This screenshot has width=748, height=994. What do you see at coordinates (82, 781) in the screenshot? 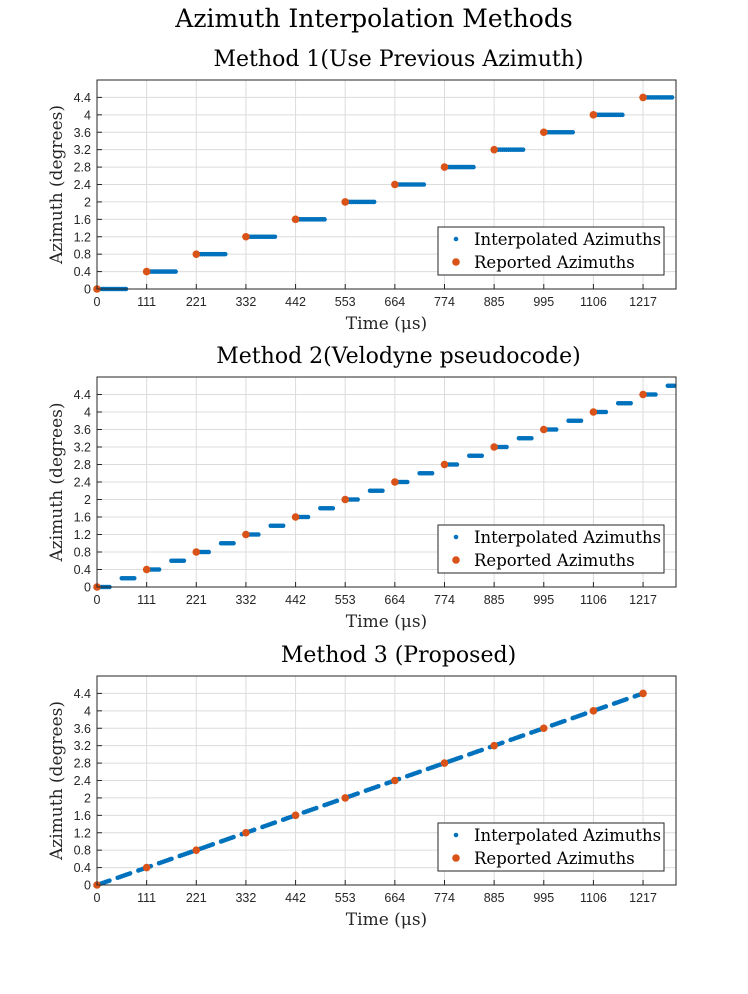
I see `y-tick-label: 2.4` at bounding box center [82, 781].